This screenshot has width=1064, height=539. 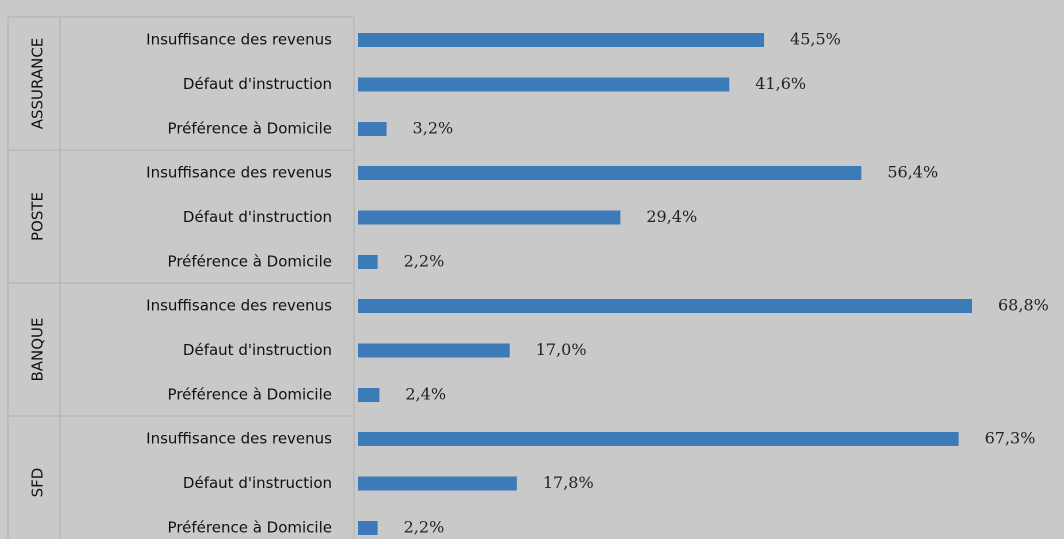 I want to click on group-label-poste: POSTE, so click(x=38, y=216).